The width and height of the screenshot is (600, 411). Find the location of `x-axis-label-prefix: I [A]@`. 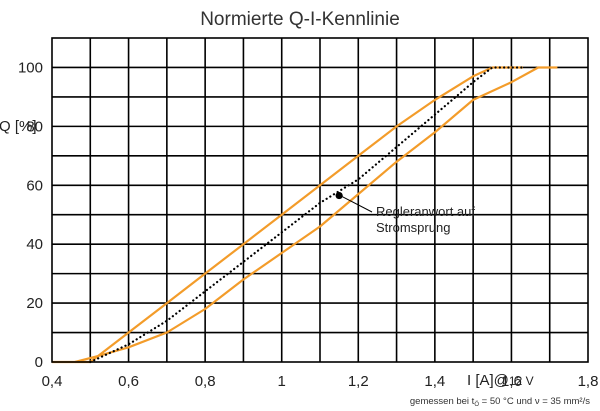

x-axis-label-prefix: I [A]@ is located at coordinates (488, 380).